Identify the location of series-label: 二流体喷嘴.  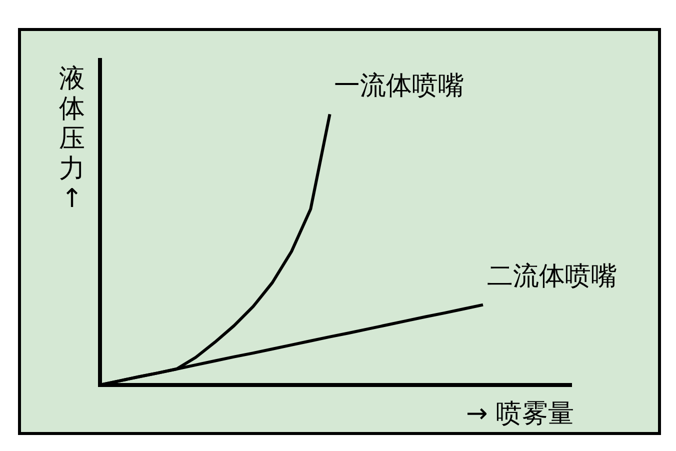
(552, 277).